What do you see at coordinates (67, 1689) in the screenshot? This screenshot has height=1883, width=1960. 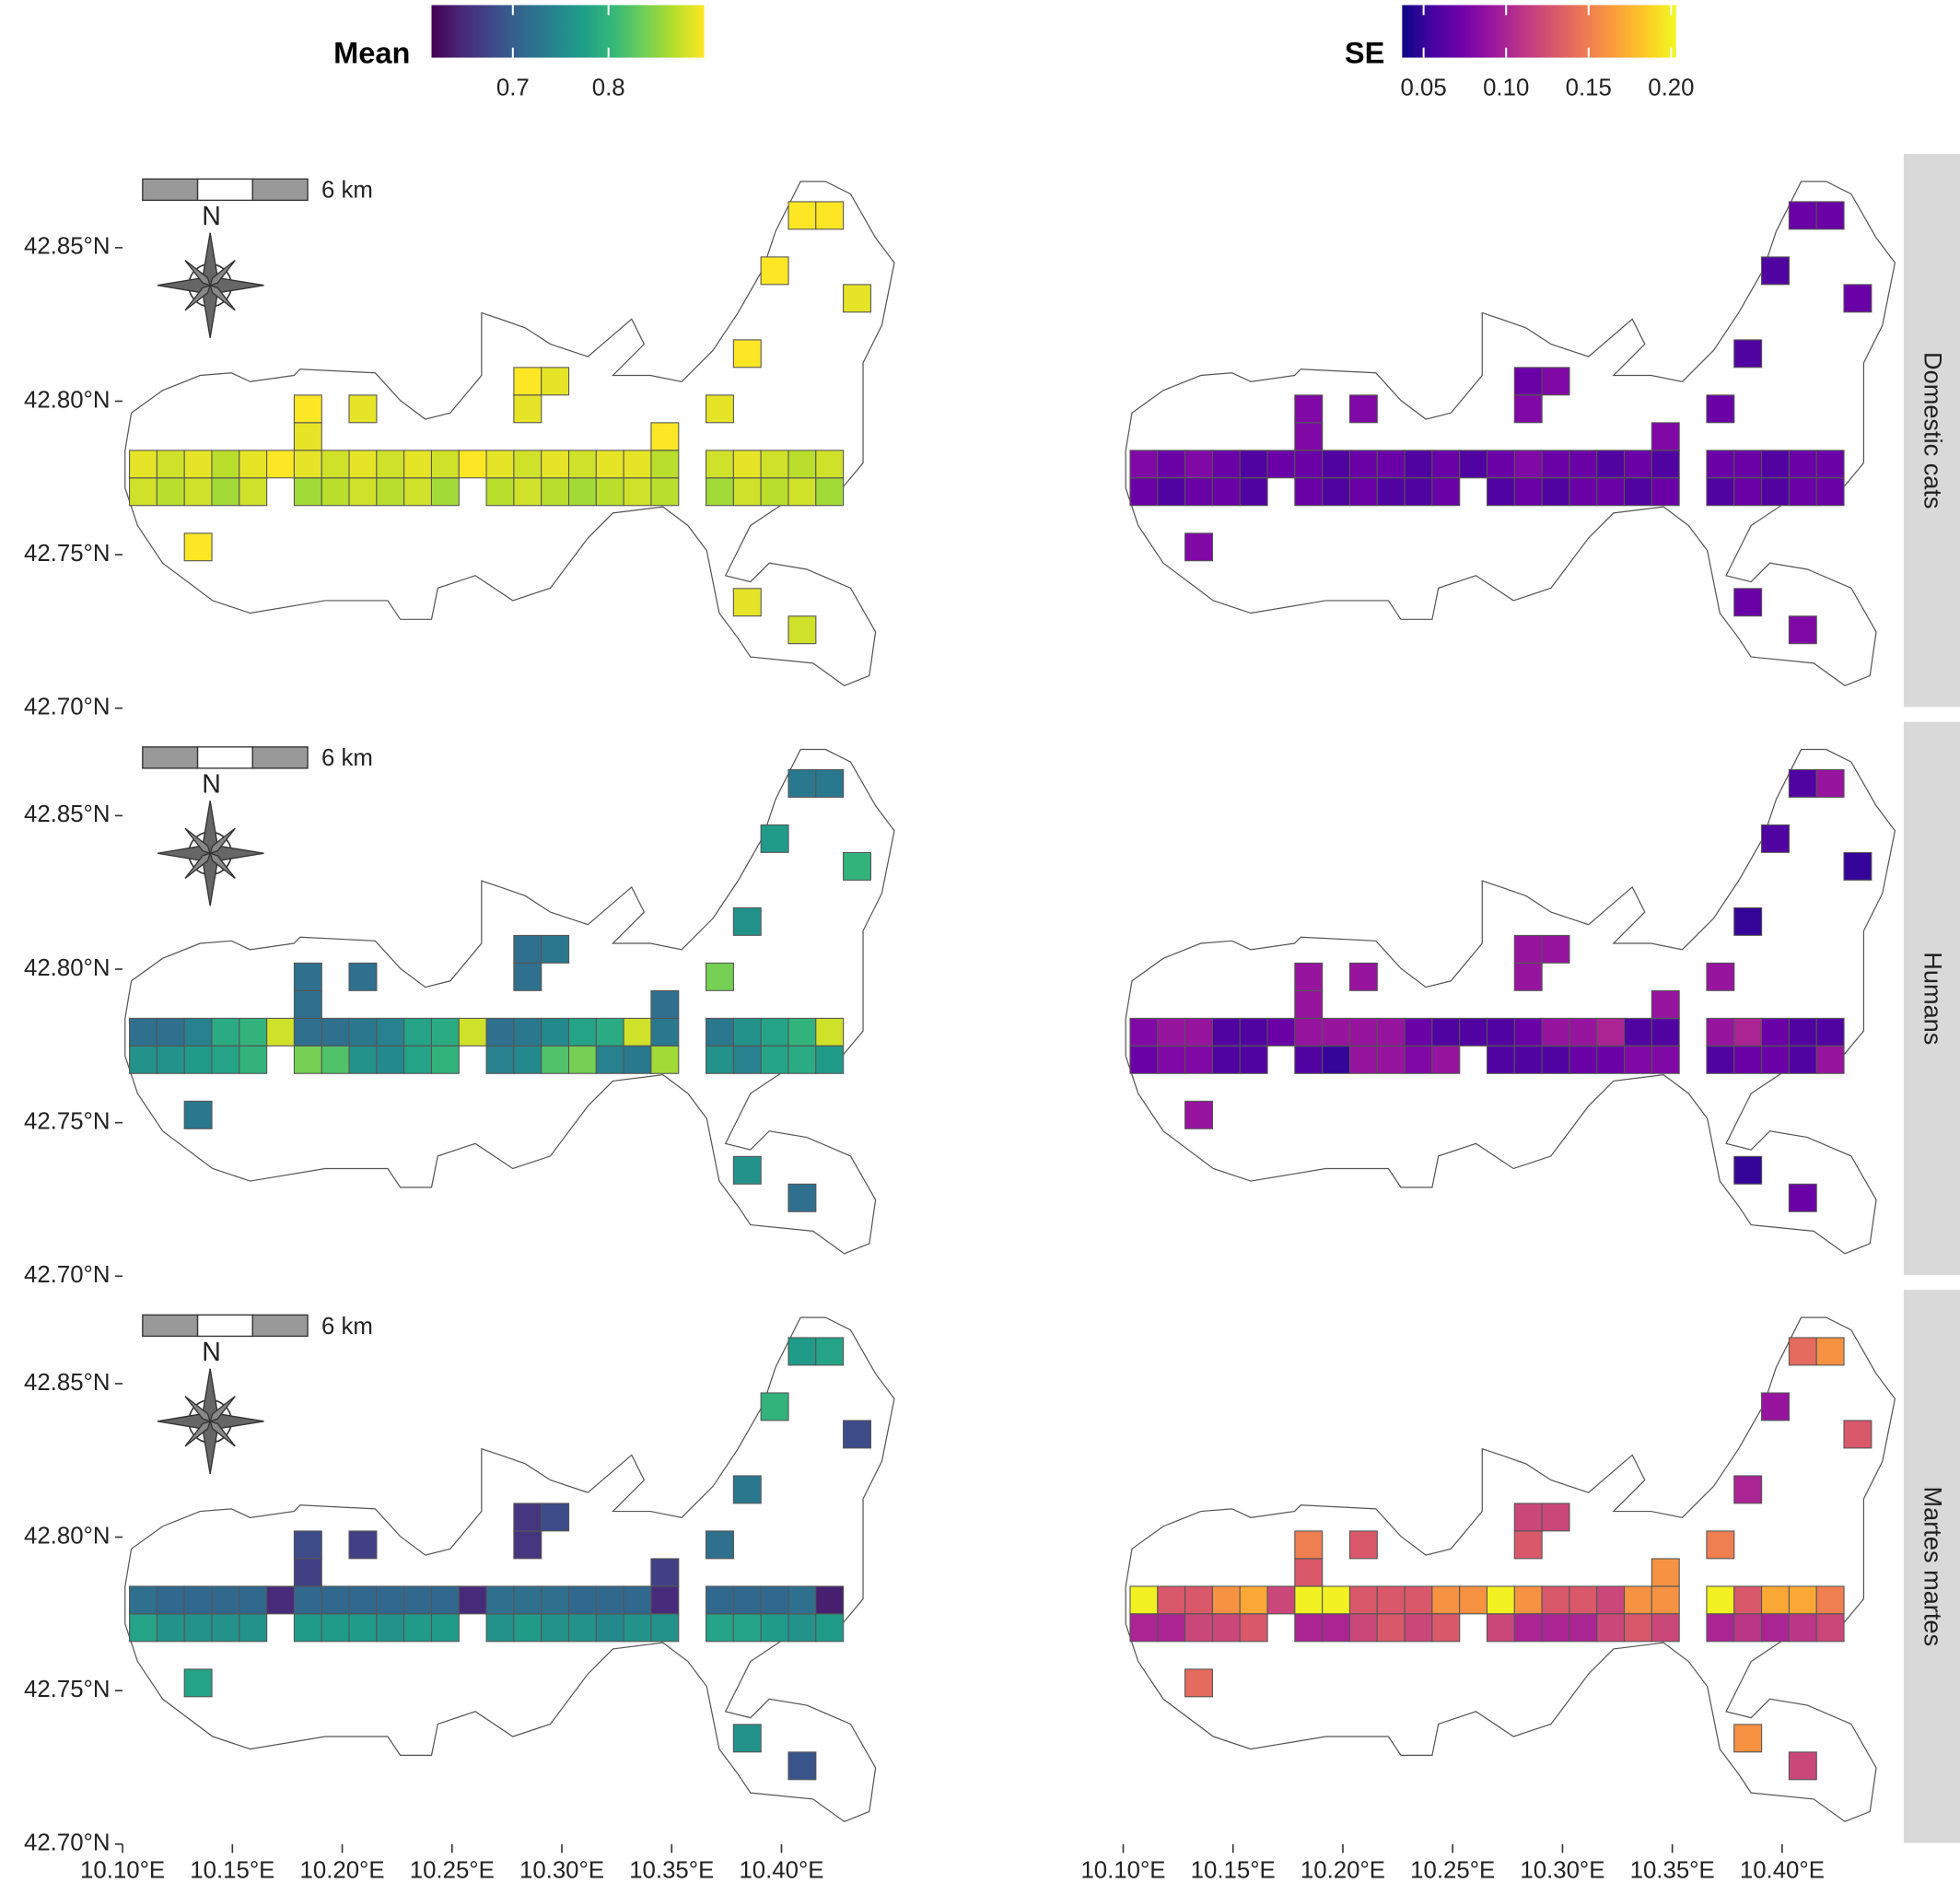 I see `y-tick-label: 42.75°N` at bounding box center [67, 1689].